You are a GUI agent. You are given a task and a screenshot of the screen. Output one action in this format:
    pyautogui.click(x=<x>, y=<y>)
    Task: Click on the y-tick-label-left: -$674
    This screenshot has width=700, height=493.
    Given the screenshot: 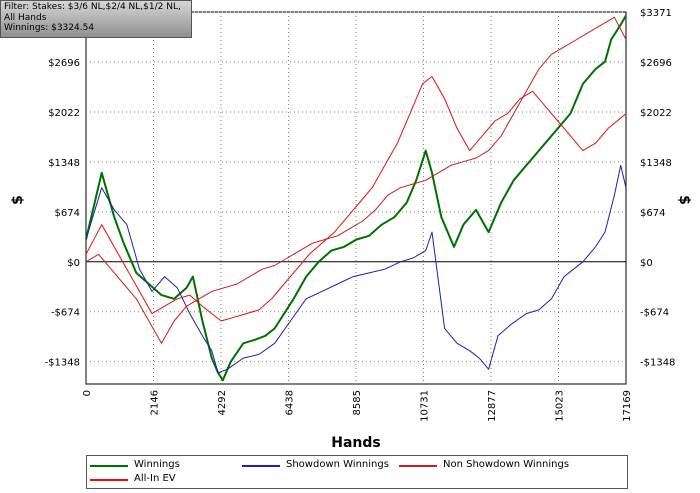 What is the action you would take?
    pyautogui.click(x=65, y=313)
    